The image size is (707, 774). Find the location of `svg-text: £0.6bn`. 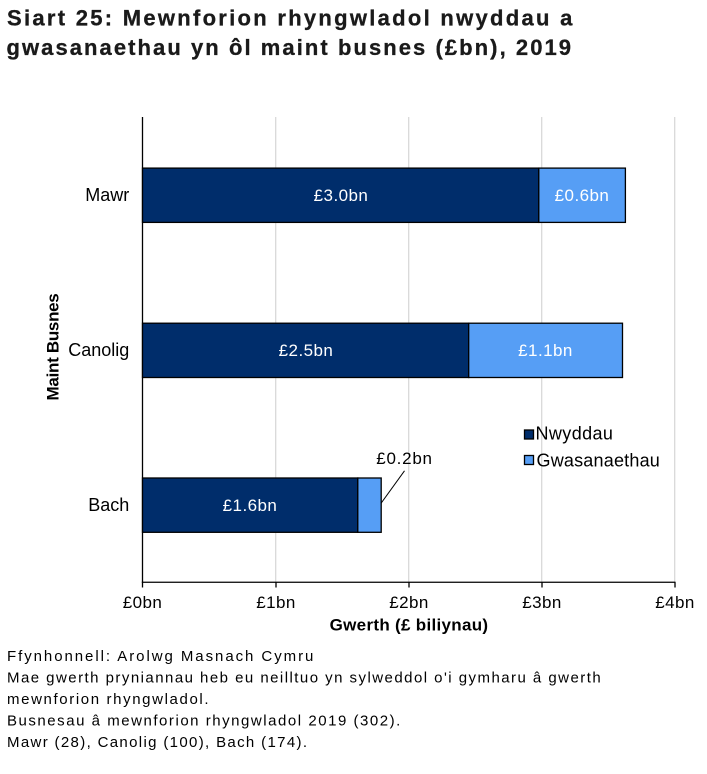

svg-text: £0.6bn is located at coordinates (582, 195).